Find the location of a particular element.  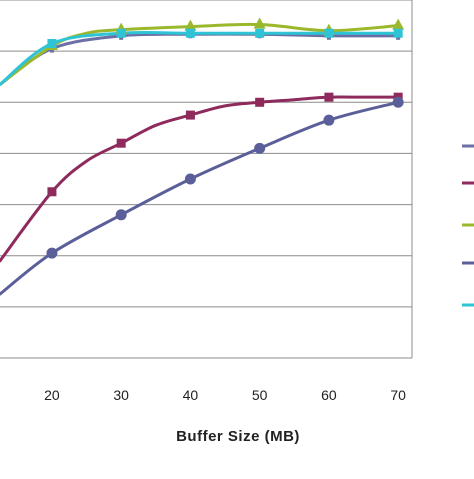

x-tick-label: 50 is located at coordinates (260, 395).